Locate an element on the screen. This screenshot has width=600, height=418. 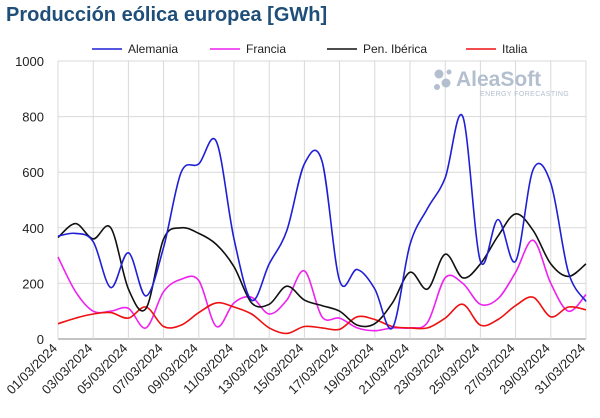
legend-label: Pen. Ibérica is located at coordinates (395, 49).